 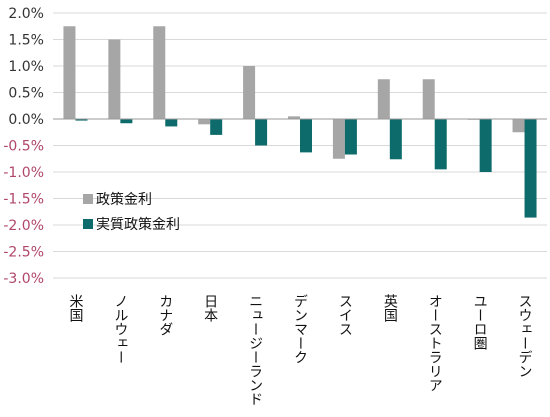 I want to click on x-tick-label: 英国, so click(x=390, y=307).